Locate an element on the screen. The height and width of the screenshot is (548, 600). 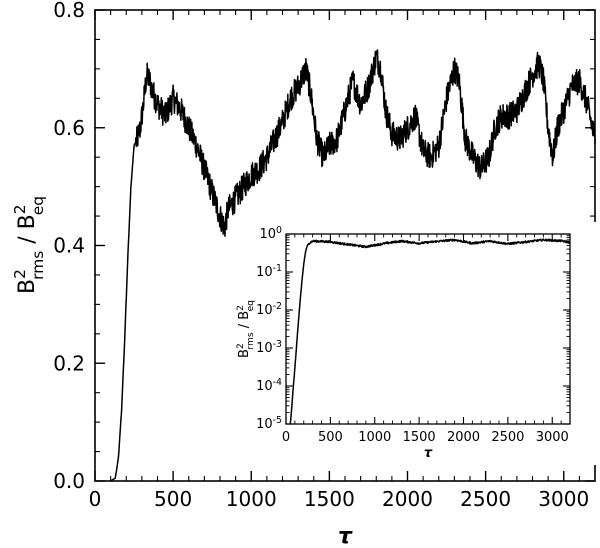
inset-y-tick-label: 10⁰ is located at coordinates (271, 234).